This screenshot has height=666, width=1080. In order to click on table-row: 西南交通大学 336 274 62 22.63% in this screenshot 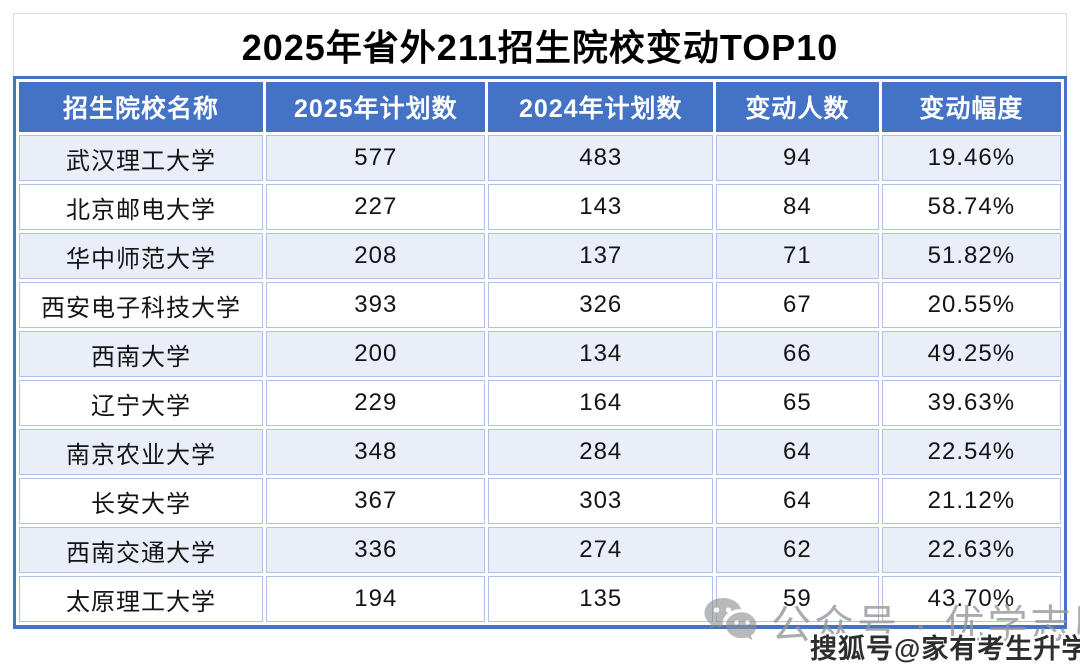, I will do `click(540, 550)`.